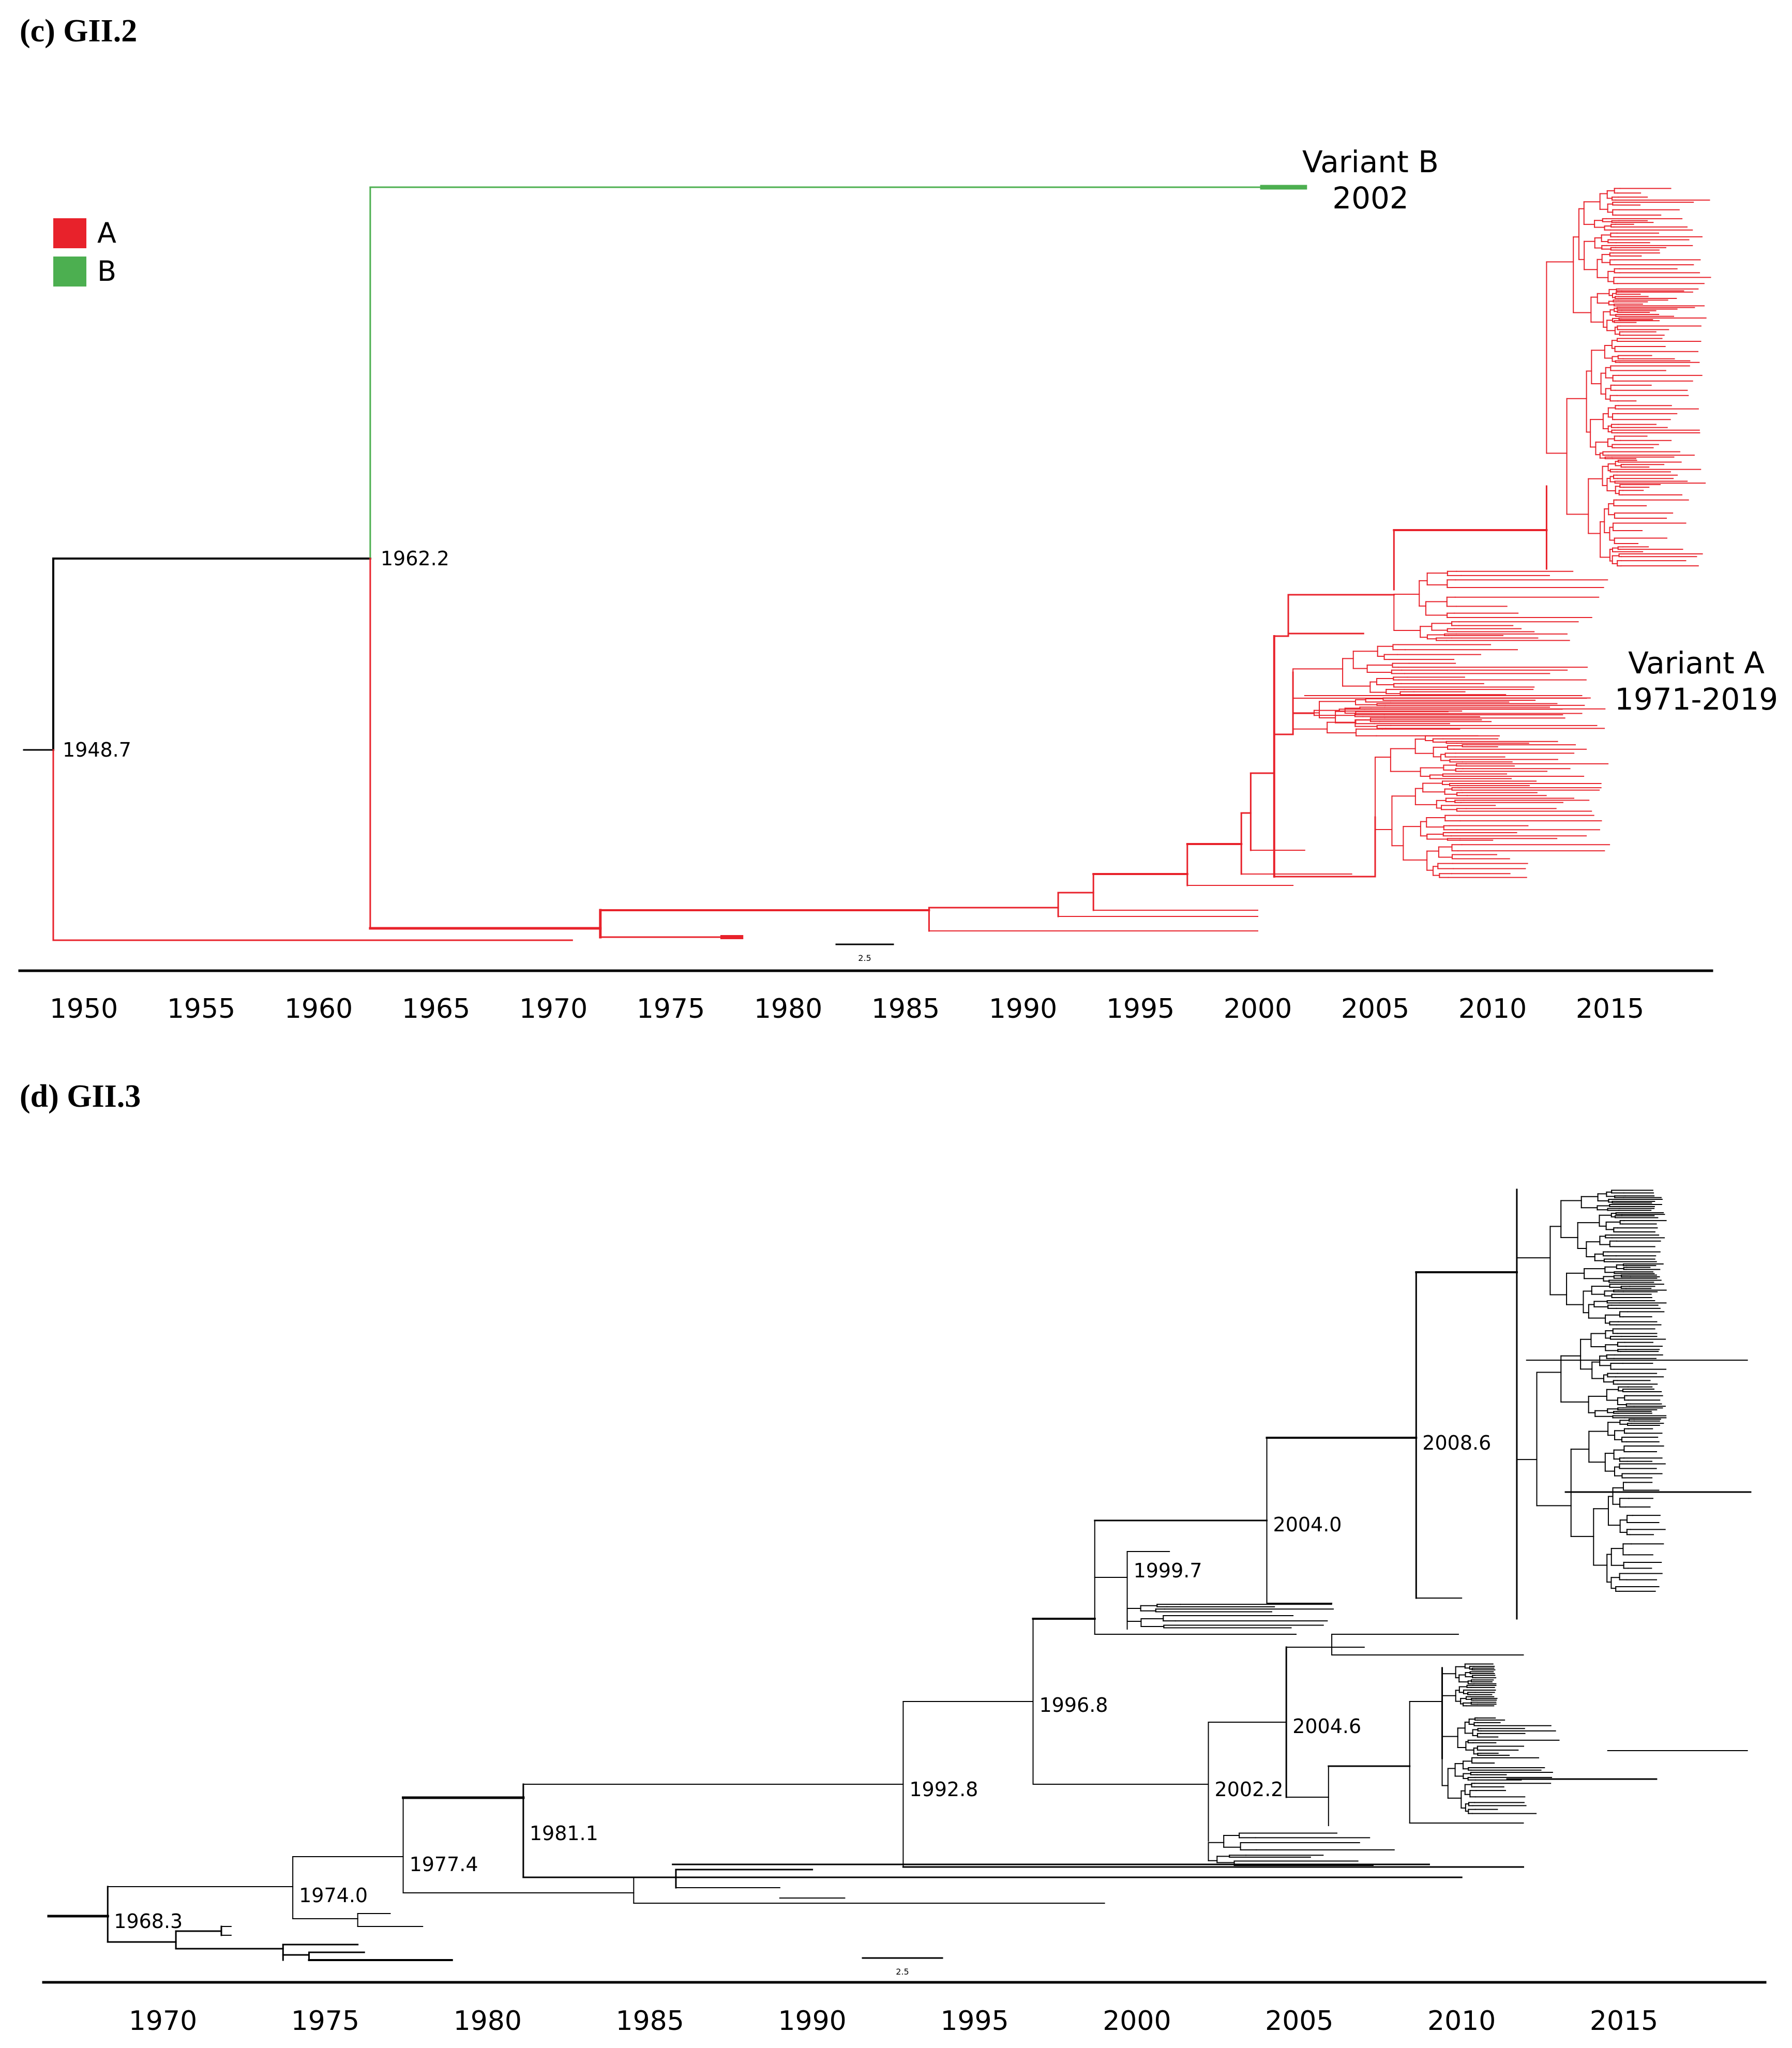 This screenshot has width=1792, height=2048. What do you see at coordinates (943, 1789) in the screenshot?
I see `node-label-1992-8: 1992.8` at bounding box center [943, 1789].